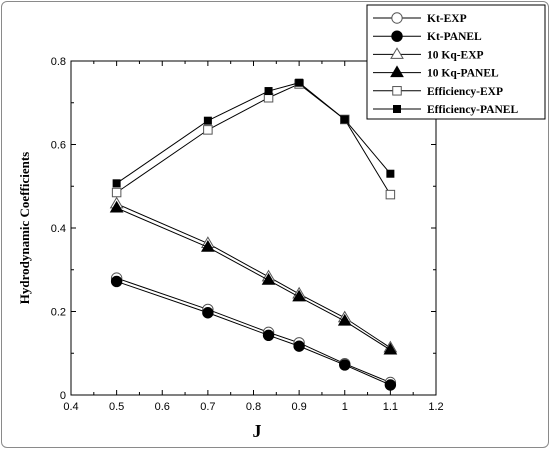  I want to click on x-tick-label: 1, so click(345, 407).